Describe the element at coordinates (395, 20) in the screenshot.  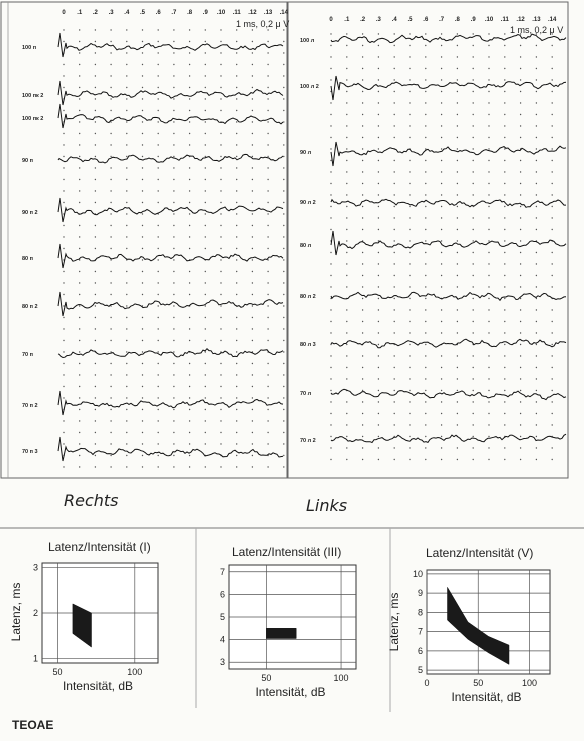
I see `time-tick-label: .4` at that location.